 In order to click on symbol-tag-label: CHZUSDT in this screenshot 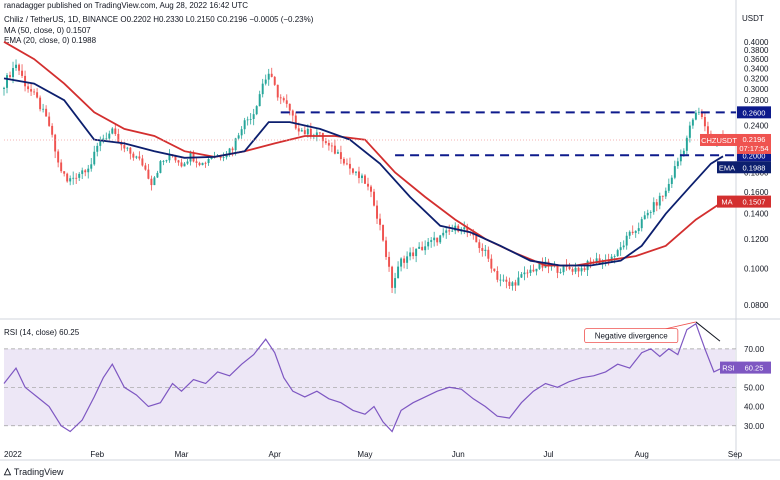, I will do `click(719, 140)`.